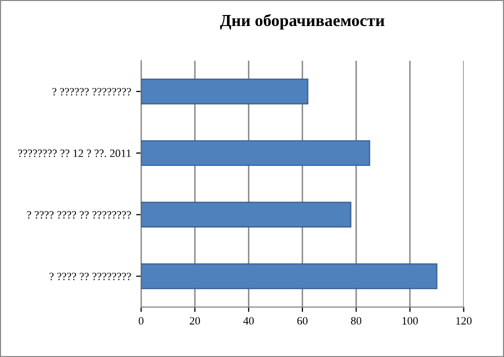 This screenshot has height=357, width=504. I want to click on x-tick-label: 100, so click(410, 321).